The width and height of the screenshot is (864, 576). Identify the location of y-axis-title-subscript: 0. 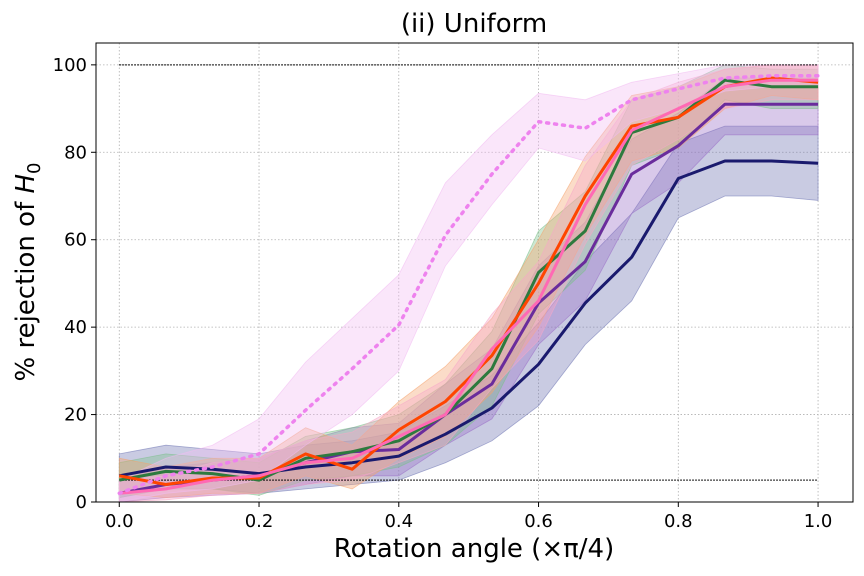
(34, 167).